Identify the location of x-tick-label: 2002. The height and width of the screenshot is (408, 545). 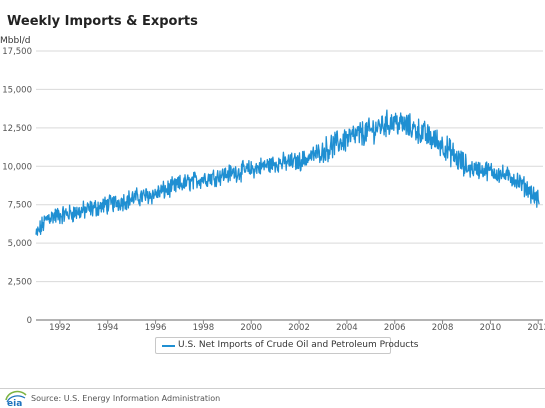
(299, 328).